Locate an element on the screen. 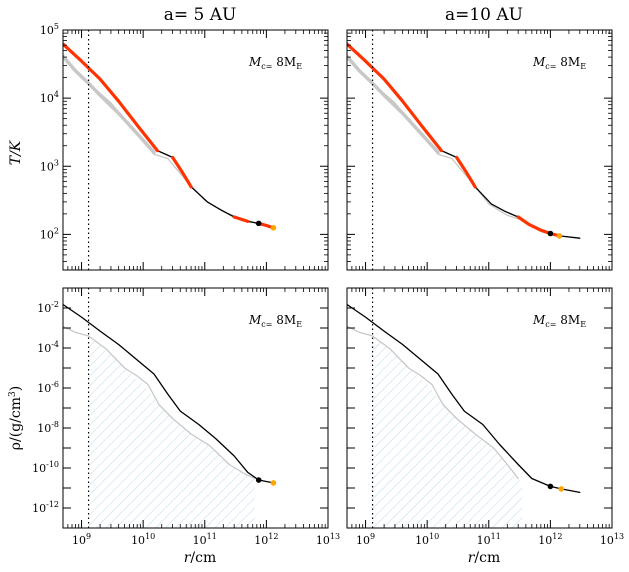  y-tick-label-1: 10⁻¹⁰ is located at coordinates (45, 467).